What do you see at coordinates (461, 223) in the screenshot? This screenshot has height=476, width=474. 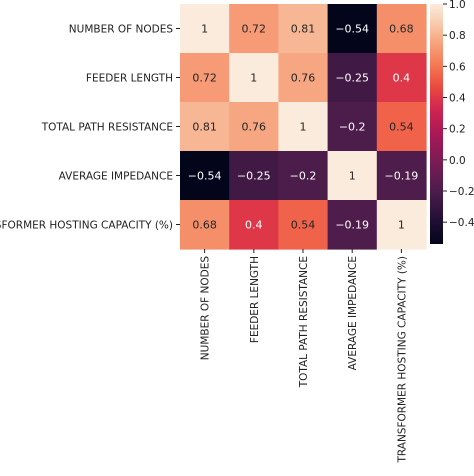 I see `colorbar-tick-label: −0.4` at bounding box center [461, 223].